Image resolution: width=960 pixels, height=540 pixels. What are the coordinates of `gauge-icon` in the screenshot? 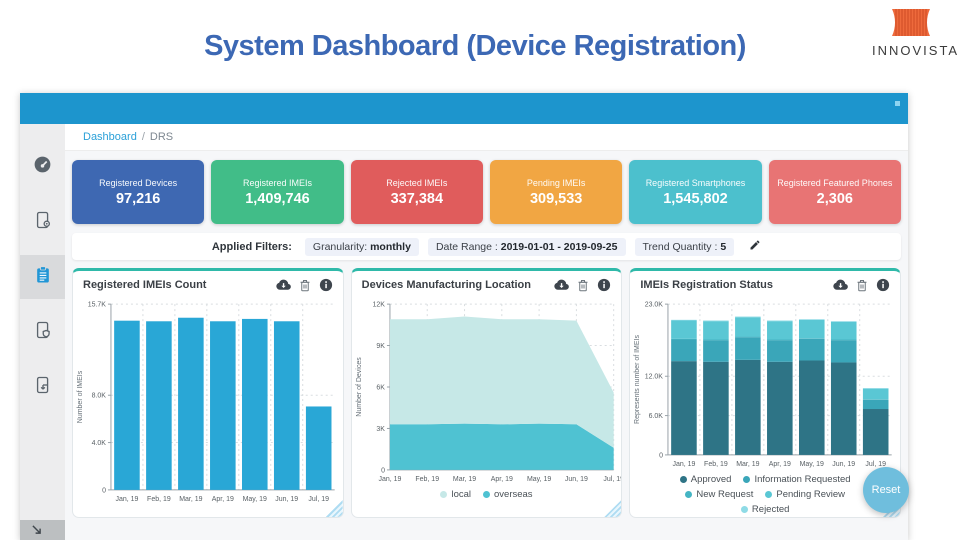 It's located at (42, 167).